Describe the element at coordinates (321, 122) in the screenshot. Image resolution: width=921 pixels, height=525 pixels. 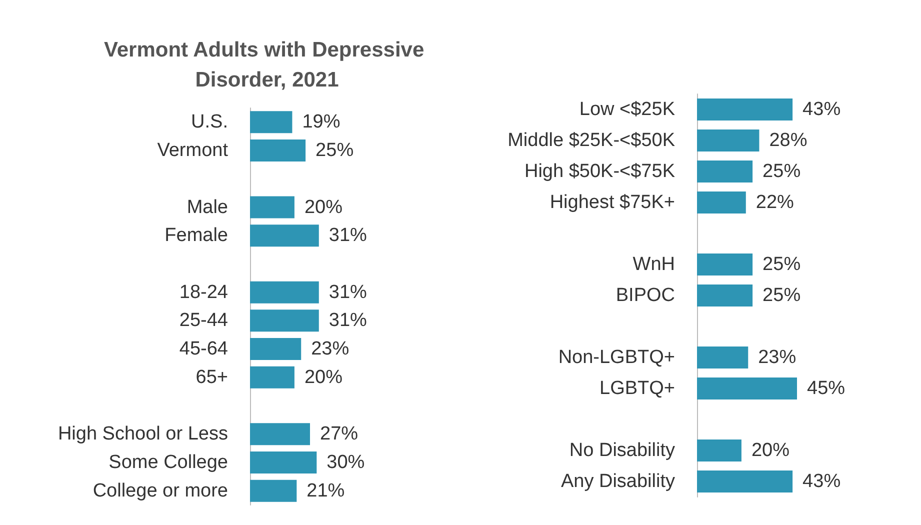
I see `data-label: 19%` at that location.